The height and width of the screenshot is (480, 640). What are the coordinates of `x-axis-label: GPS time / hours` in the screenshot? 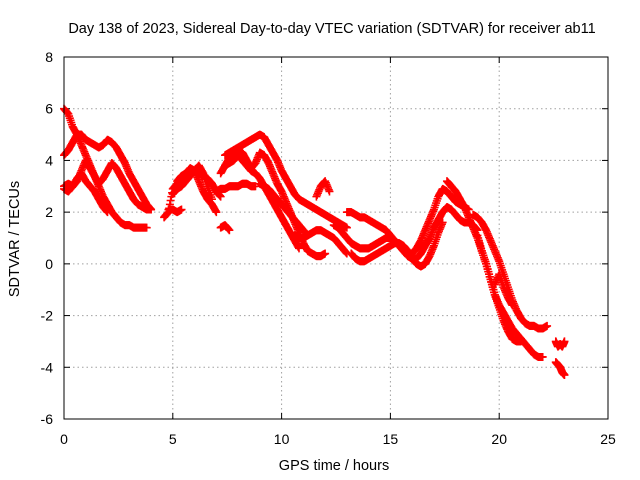 It's located at (334, 466).